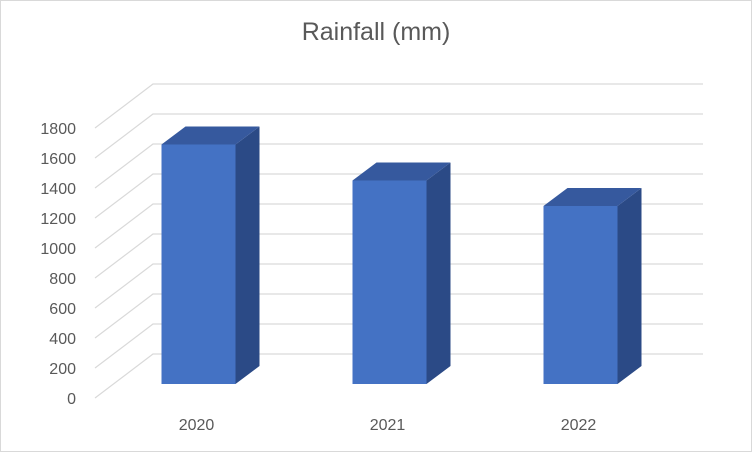  I want to click on y-tick-label: 1600, so click(58, 159).